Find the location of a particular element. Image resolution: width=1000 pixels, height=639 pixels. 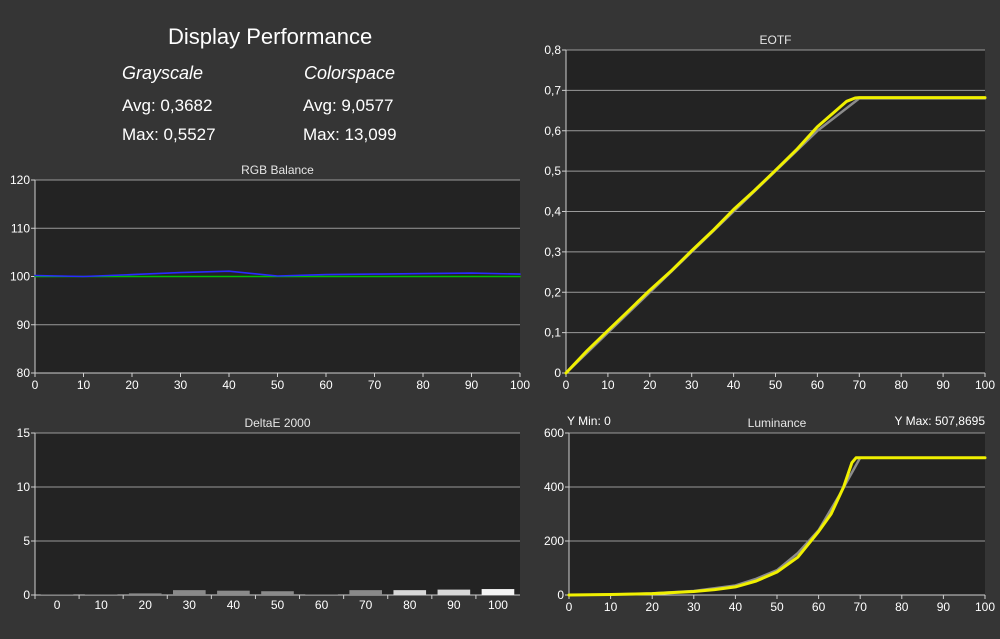

rgb_balance-x-tick-label: 100 is located at coordinates (520, 385).